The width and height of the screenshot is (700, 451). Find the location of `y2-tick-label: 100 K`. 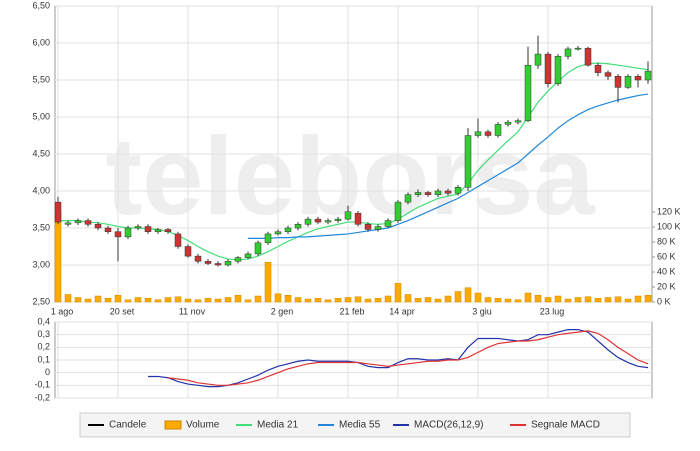

y2-tick-label: 100 K is located at coordinates (669, 226).